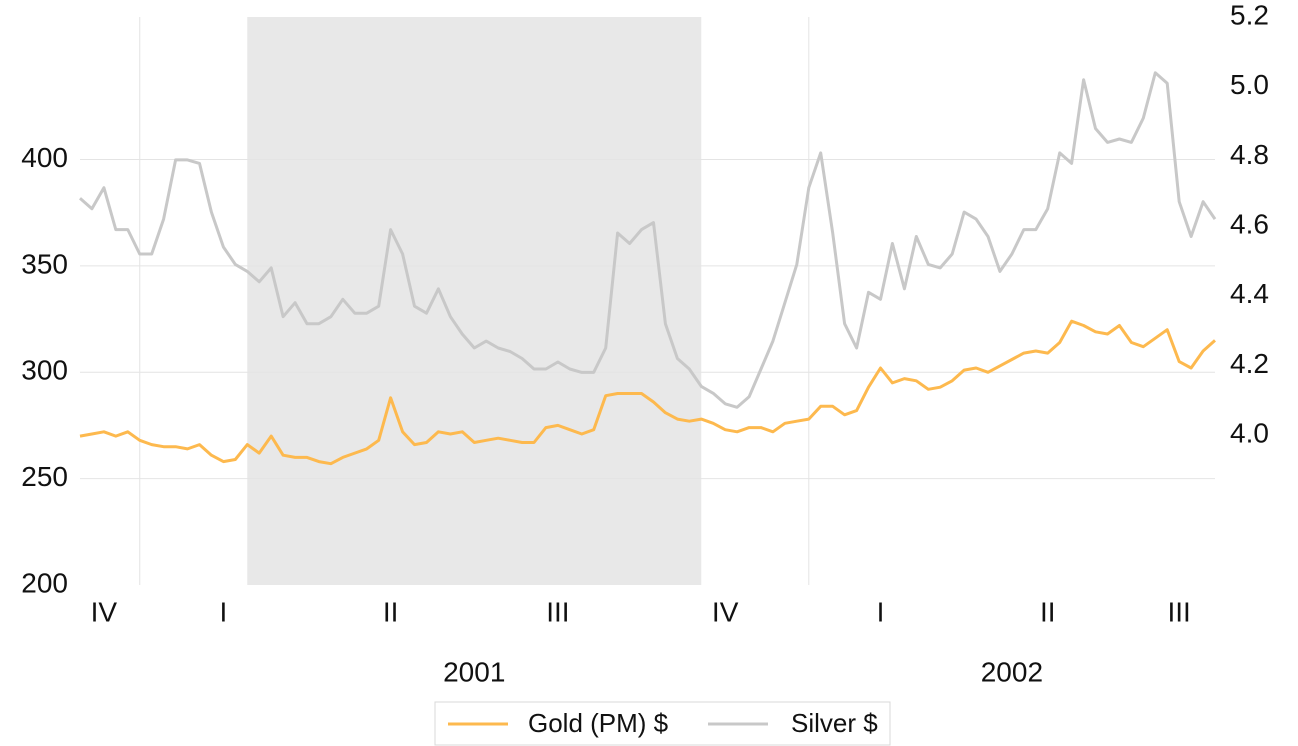 The image size is (1298, 746). What do you see at coordinates (44, 582) in the screenshot?
I see `y-tick-label: 200` at bounding box center [44, 582].